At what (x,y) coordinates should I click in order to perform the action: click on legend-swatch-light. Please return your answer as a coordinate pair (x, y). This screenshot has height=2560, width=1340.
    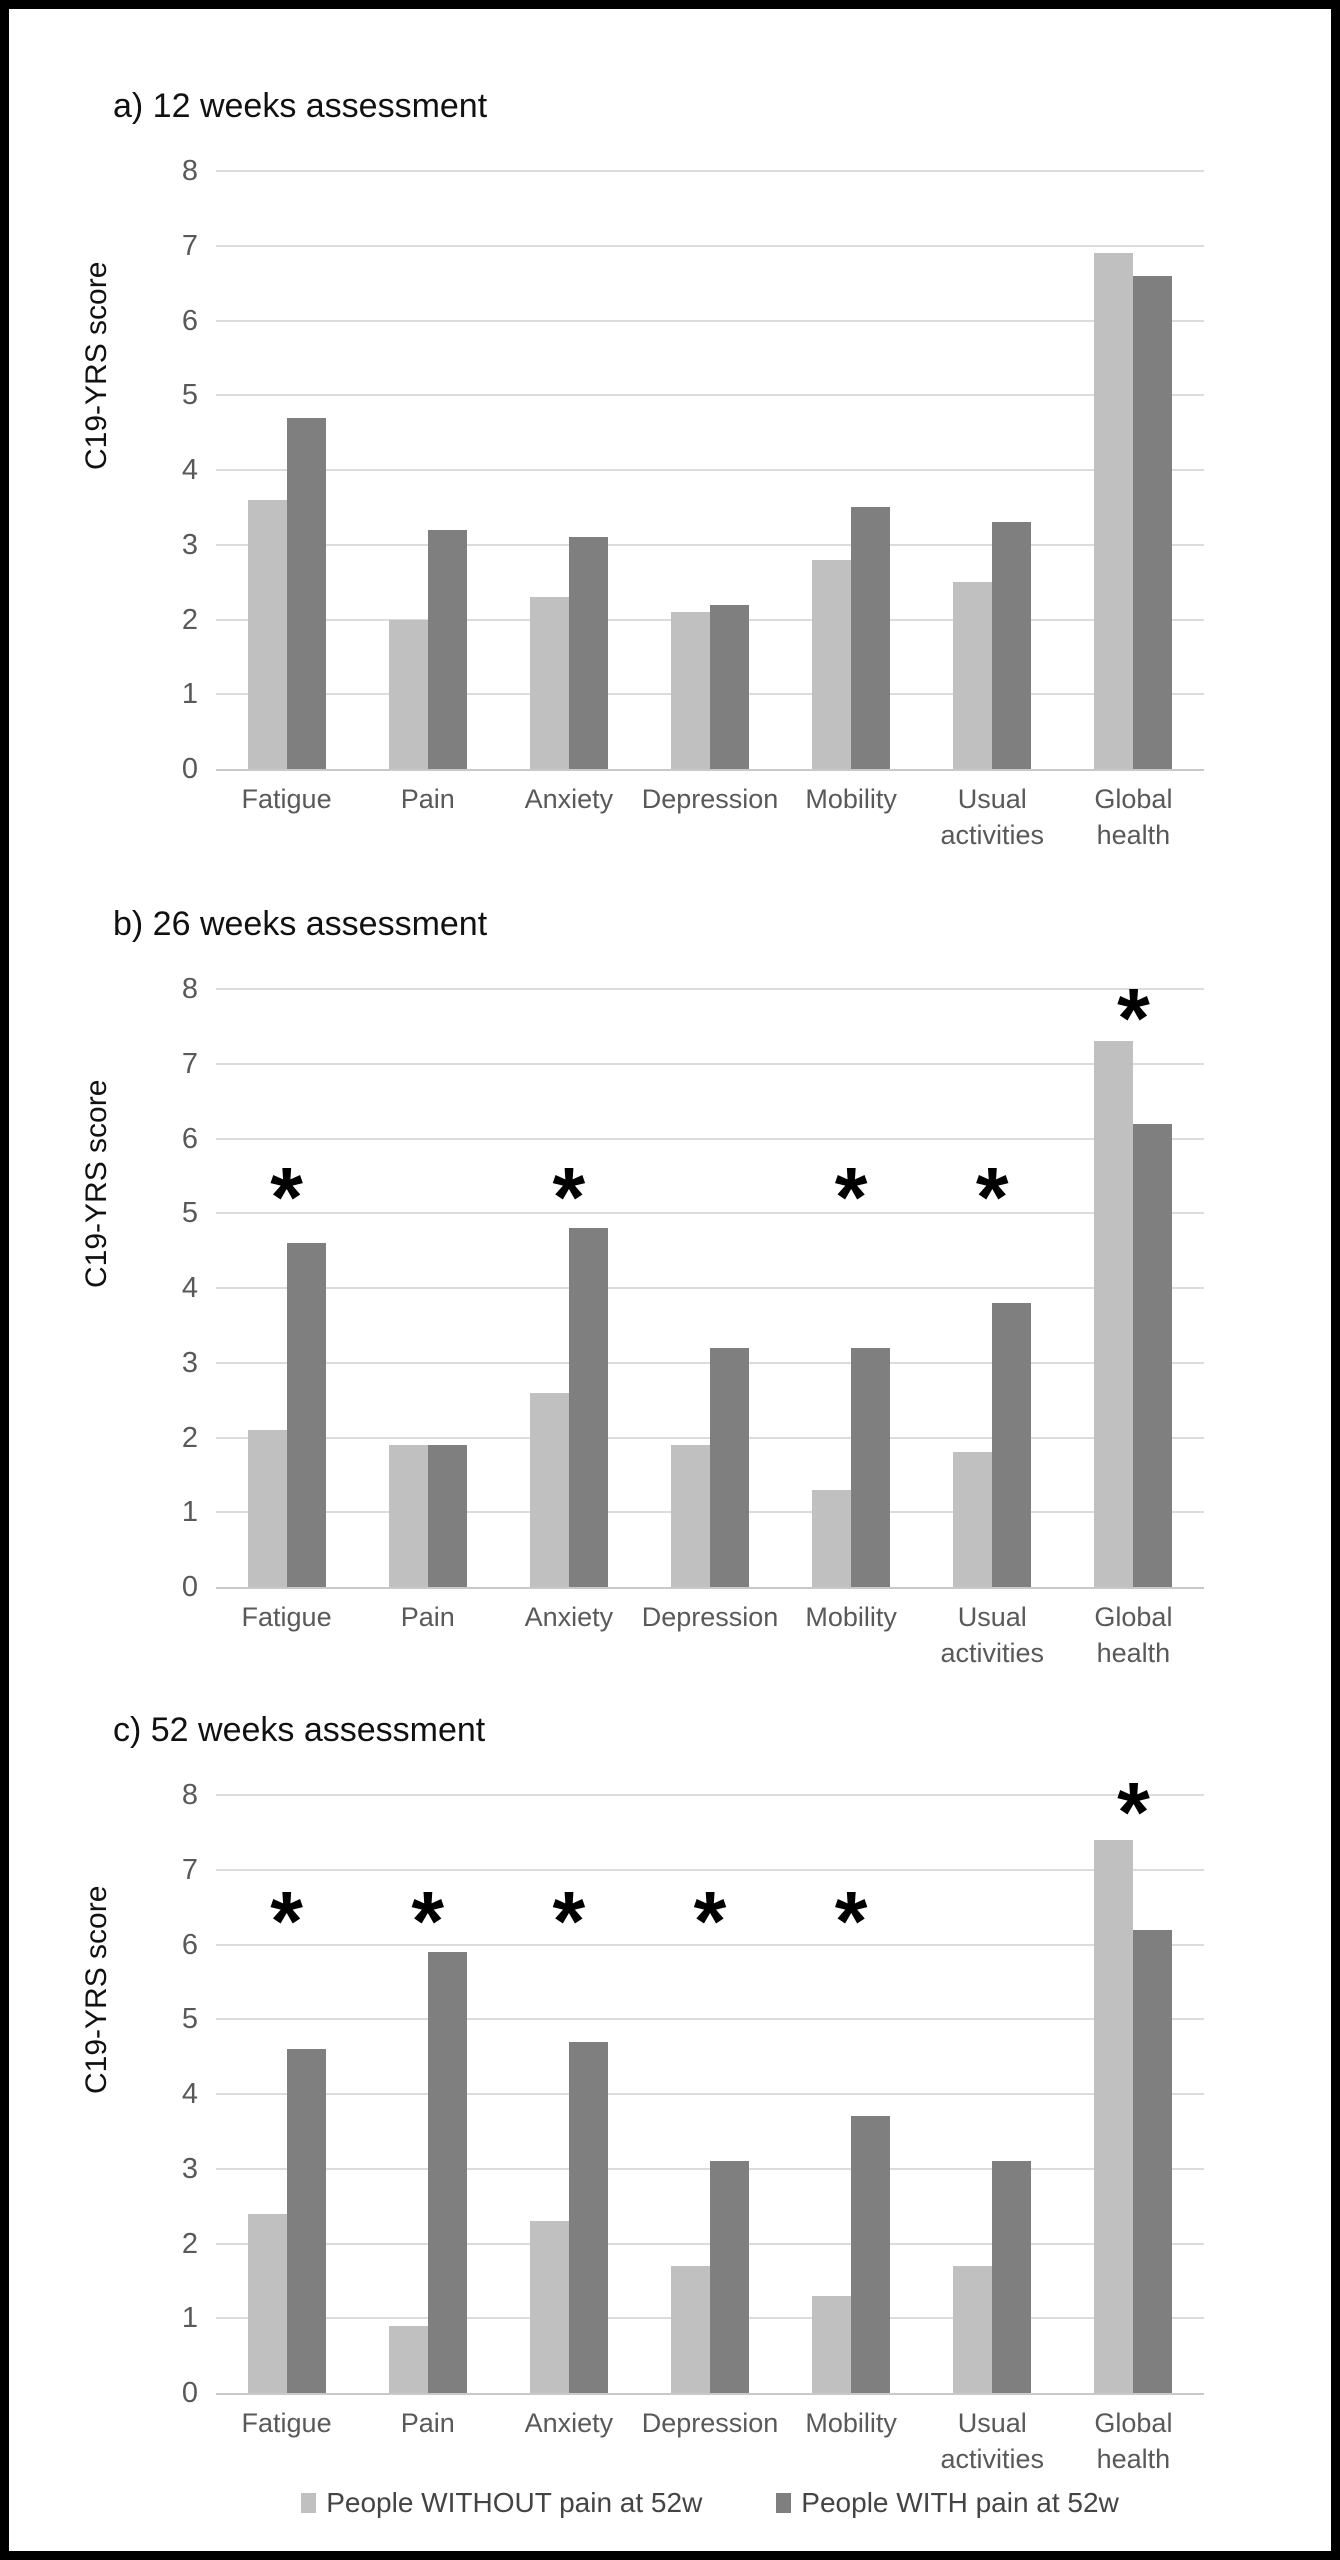
    Looking at the image, I should click on (309, 2503).